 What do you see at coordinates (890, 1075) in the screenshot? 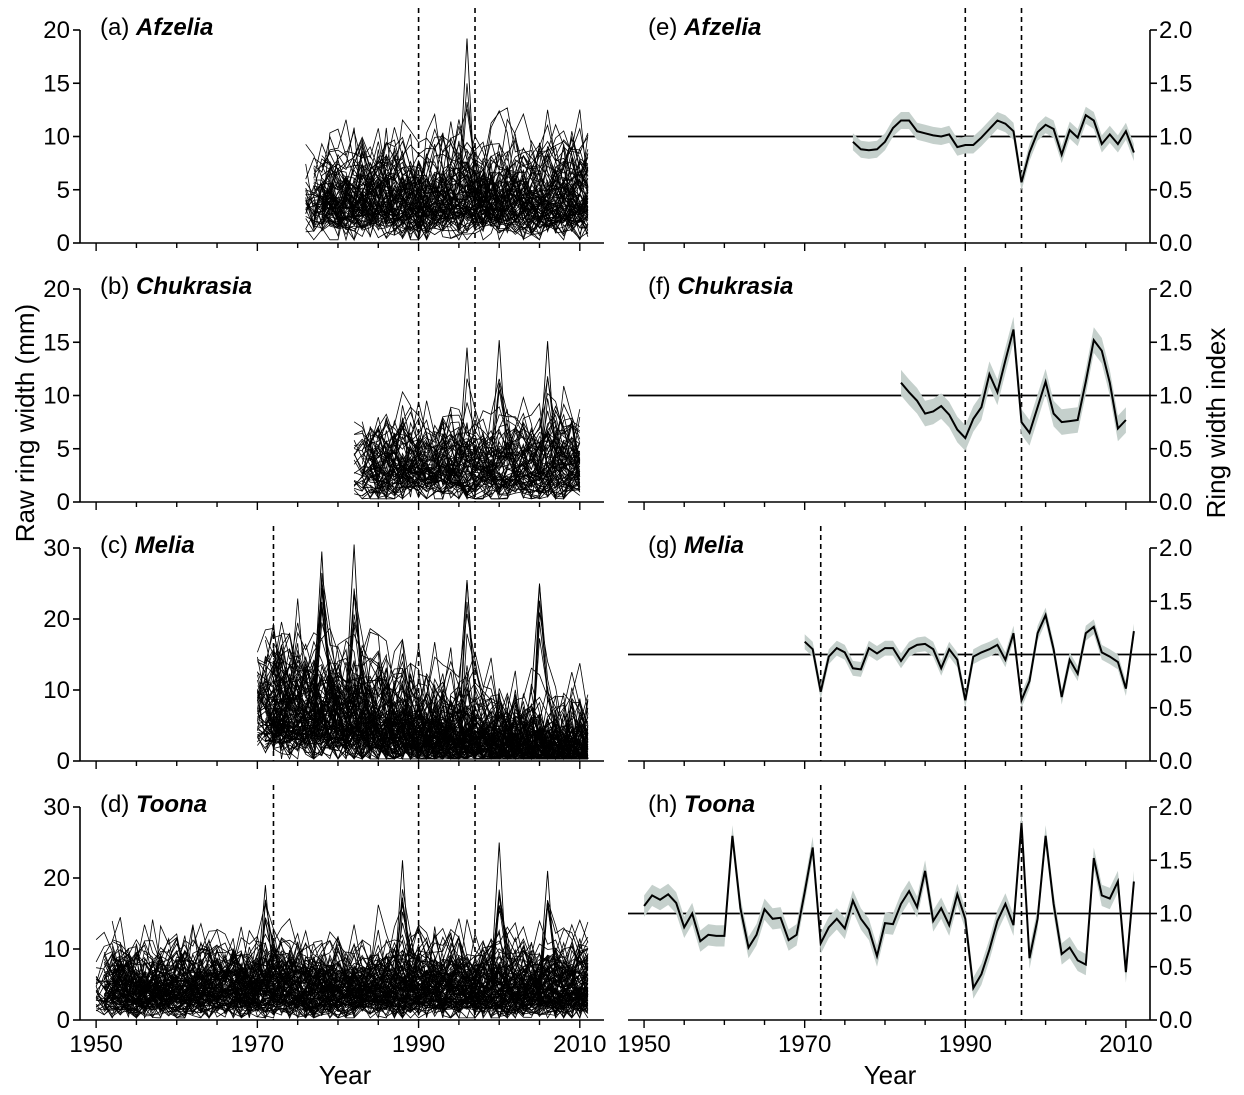
I see `x-axis-title-right: Year` at bounding box center [890, 1075].